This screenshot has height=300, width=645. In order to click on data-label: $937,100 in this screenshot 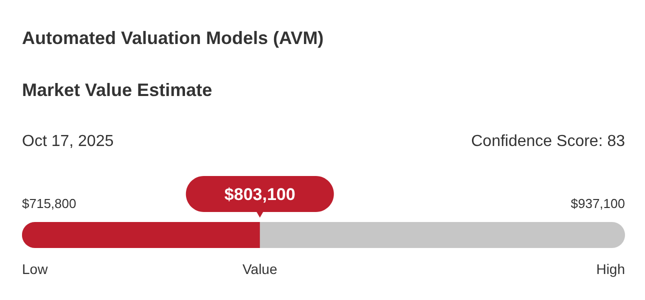, I will do `click(597, 203)`.